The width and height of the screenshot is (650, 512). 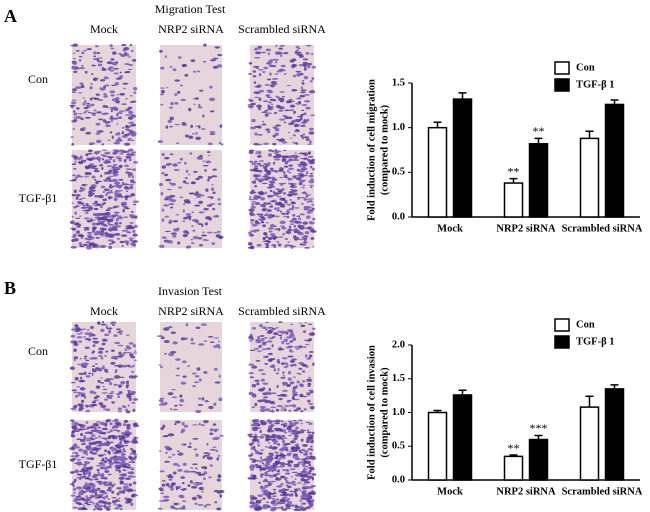 What do you see at coordinates (539, 428) in the screenshot?
I see `significance: ***` at bounding box center [539, 428].